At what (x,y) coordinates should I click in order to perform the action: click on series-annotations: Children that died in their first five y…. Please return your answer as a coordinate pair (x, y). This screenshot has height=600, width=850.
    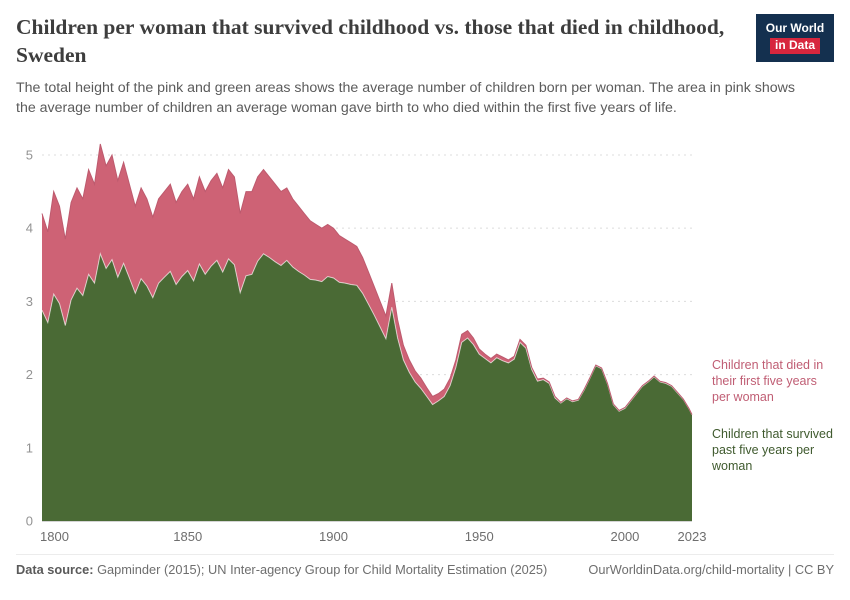
    Looking at the image, I should click on (771, 337).